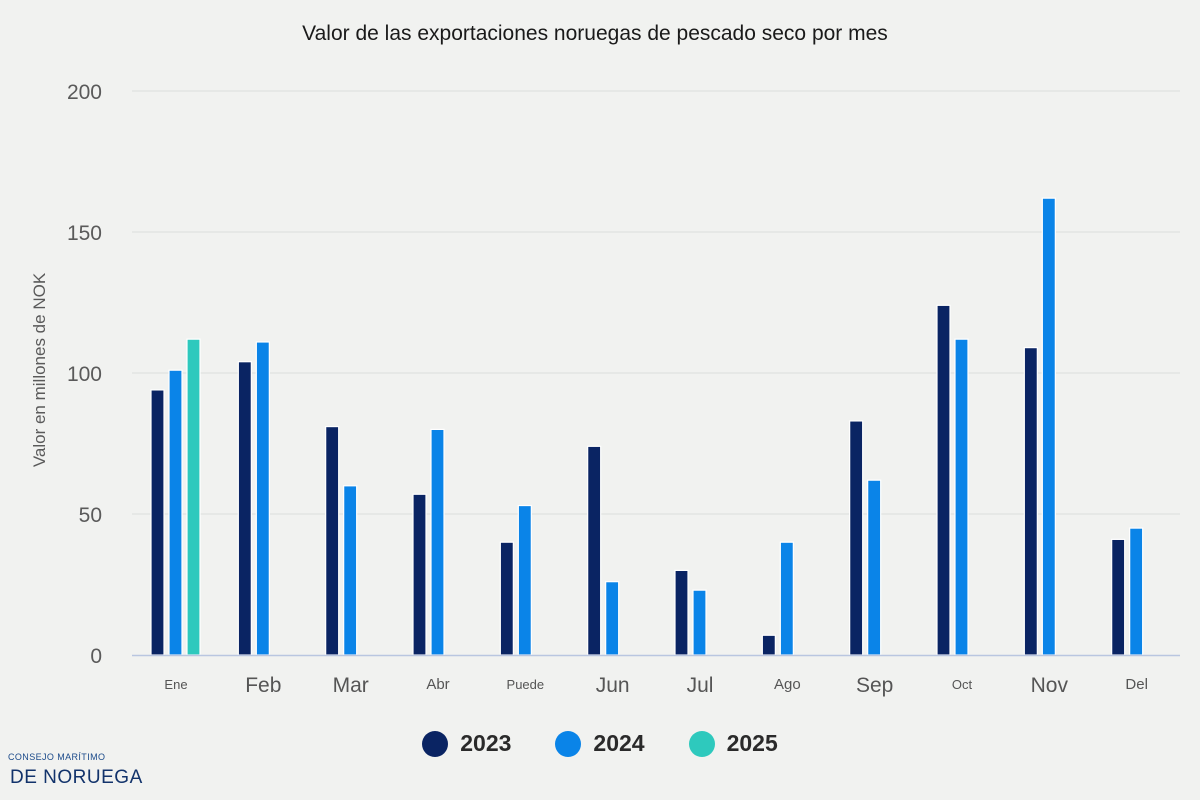 Image resolution: width=1200 pixels, height=800 pixels. I want to click on y-tick-label: 100, so click(84, 374).